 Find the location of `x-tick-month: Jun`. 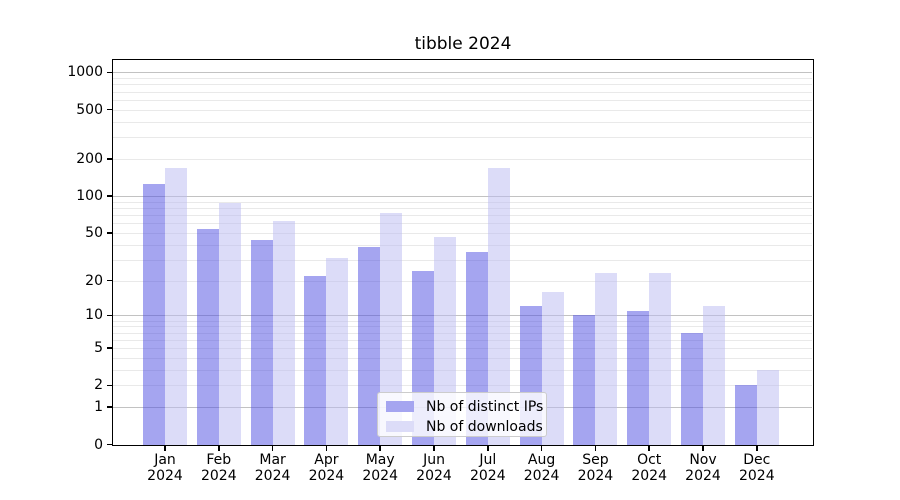

x-tick-month: Jun is located at coordinates (434, 460).